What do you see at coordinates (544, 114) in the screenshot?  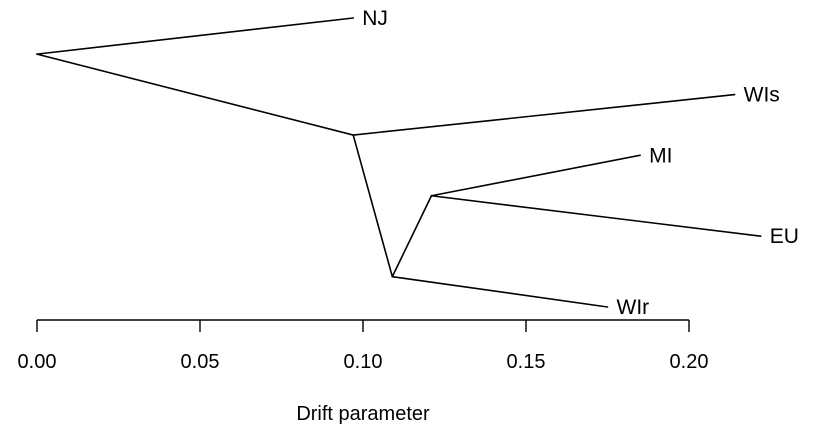 I see `edge-n1-WIs` at bounding box center [544, 114].